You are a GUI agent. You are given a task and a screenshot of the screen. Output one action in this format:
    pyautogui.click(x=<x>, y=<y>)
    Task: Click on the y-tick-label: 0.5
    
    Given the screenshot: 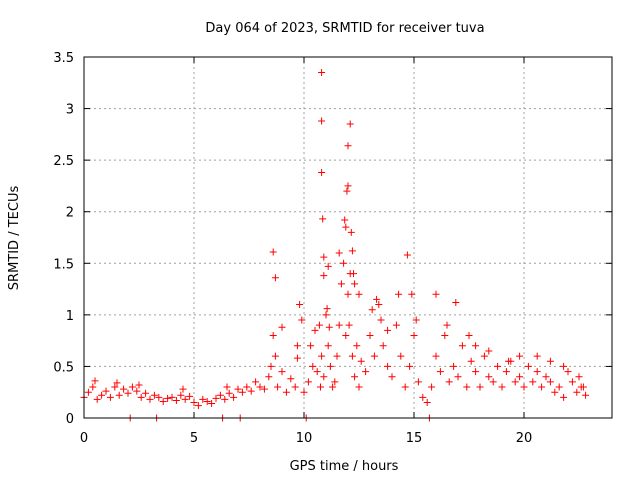 What is the action you would take?
    pyautogui.click(x=63, y=367)
    